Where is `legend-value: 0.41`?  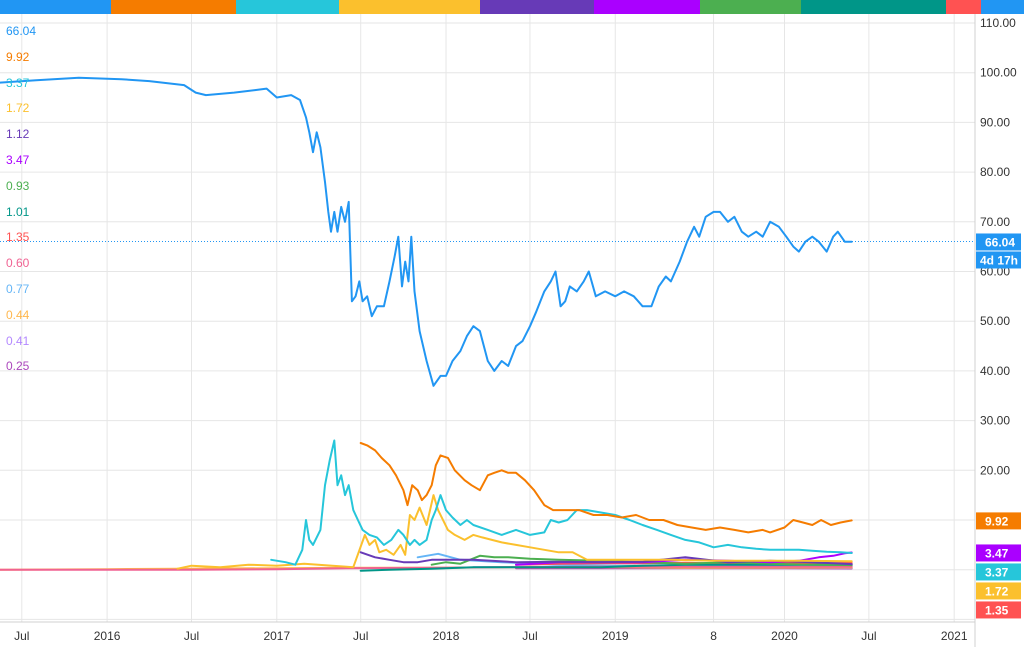
legend-value: 0.41 is located at coordinates (18, 340).